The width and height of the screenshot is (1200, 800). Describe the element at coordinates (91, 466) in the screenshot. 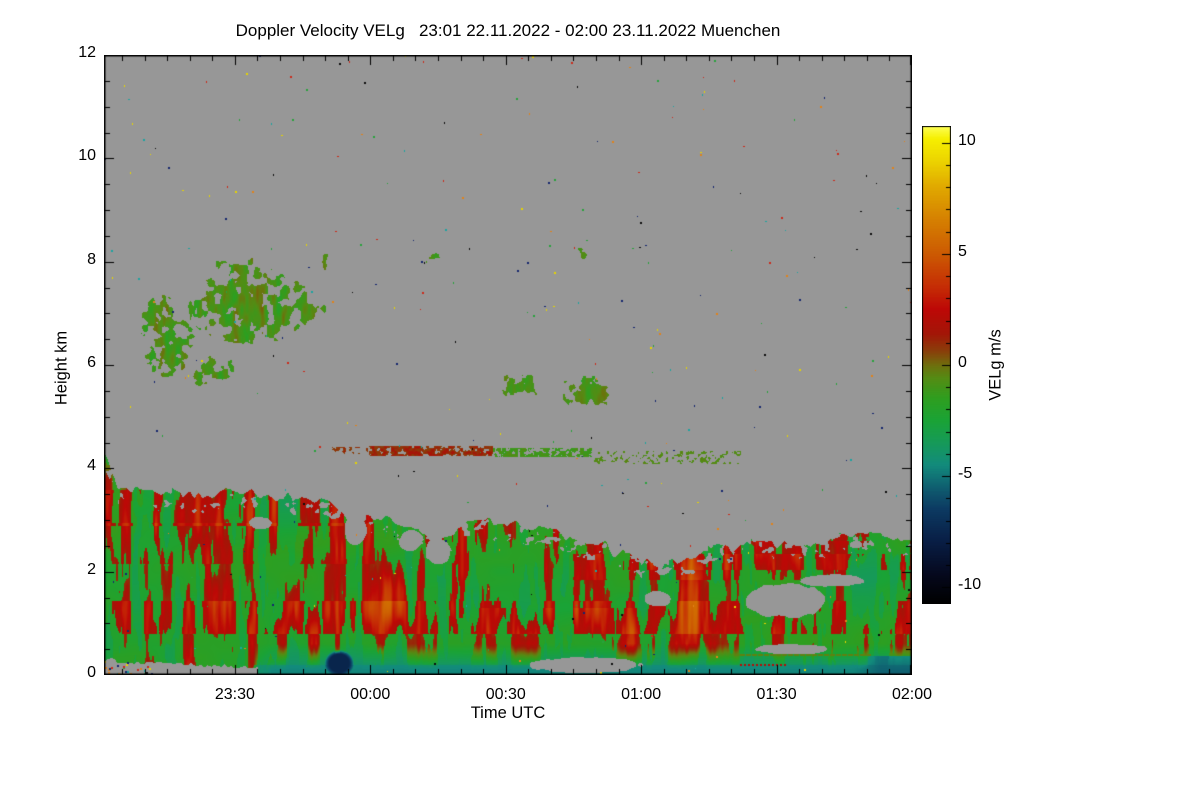

I see `y-tick-label: 4` at that location.